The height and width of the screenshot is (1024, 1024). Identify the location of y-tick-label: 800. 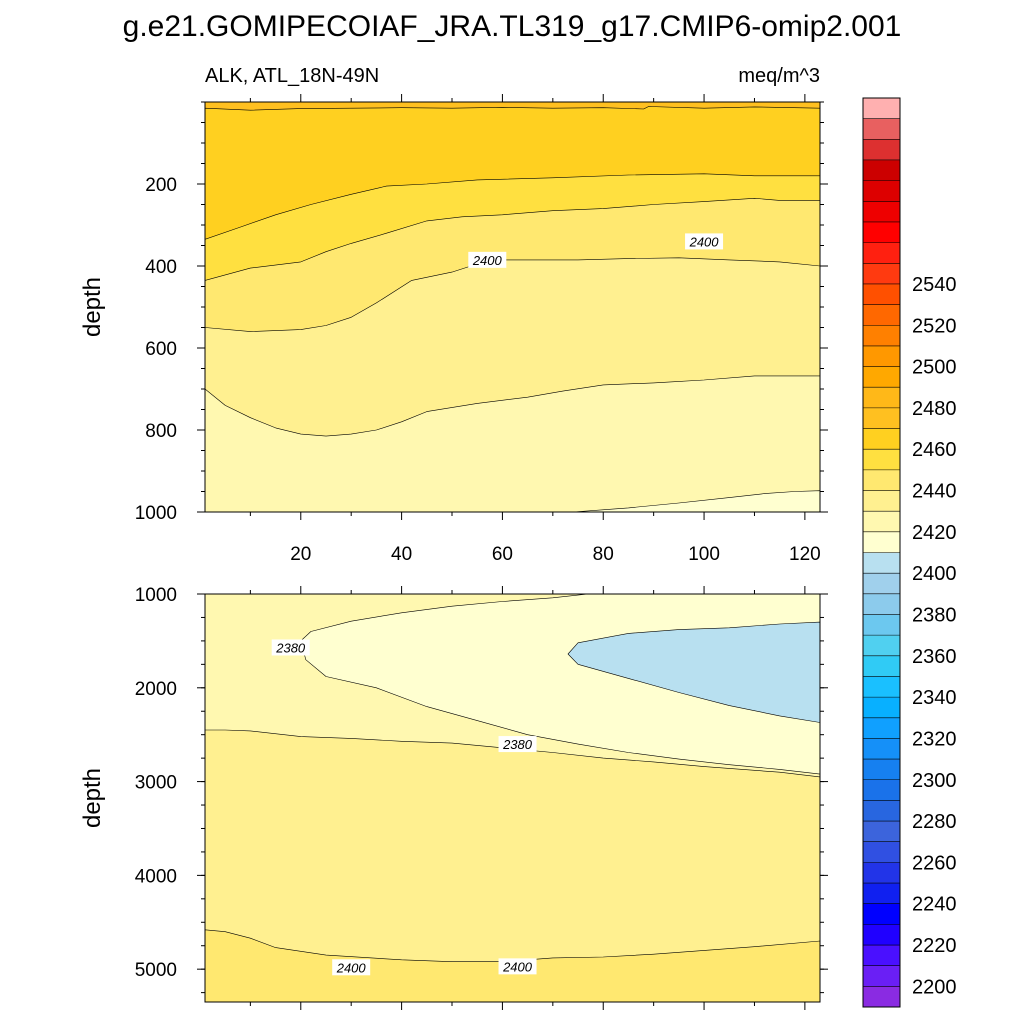
(161, 431).